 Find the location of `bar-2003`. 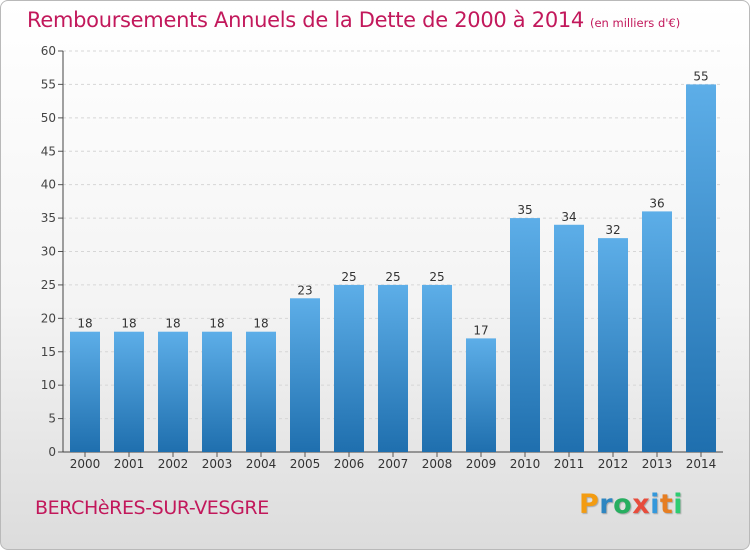

bar-2003 is located at coordinates (217, 391).